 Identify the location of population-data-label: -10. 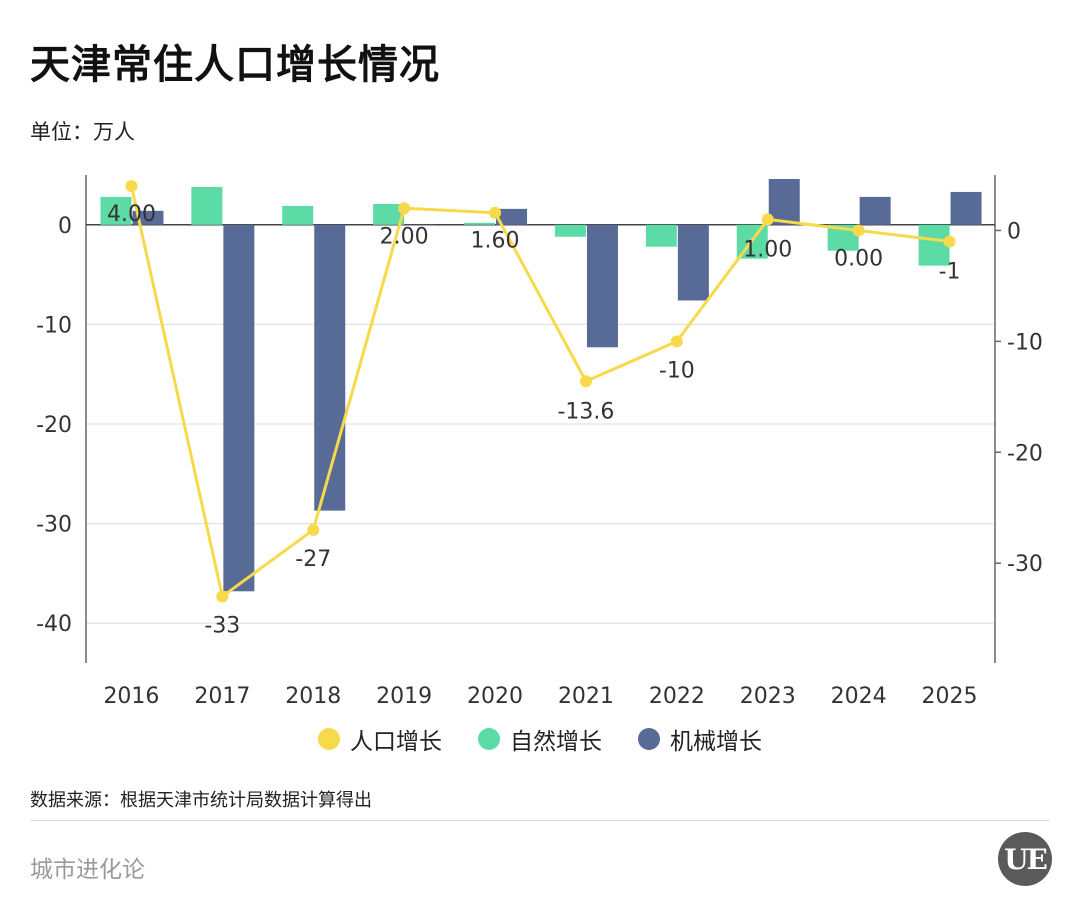
(677, 370).